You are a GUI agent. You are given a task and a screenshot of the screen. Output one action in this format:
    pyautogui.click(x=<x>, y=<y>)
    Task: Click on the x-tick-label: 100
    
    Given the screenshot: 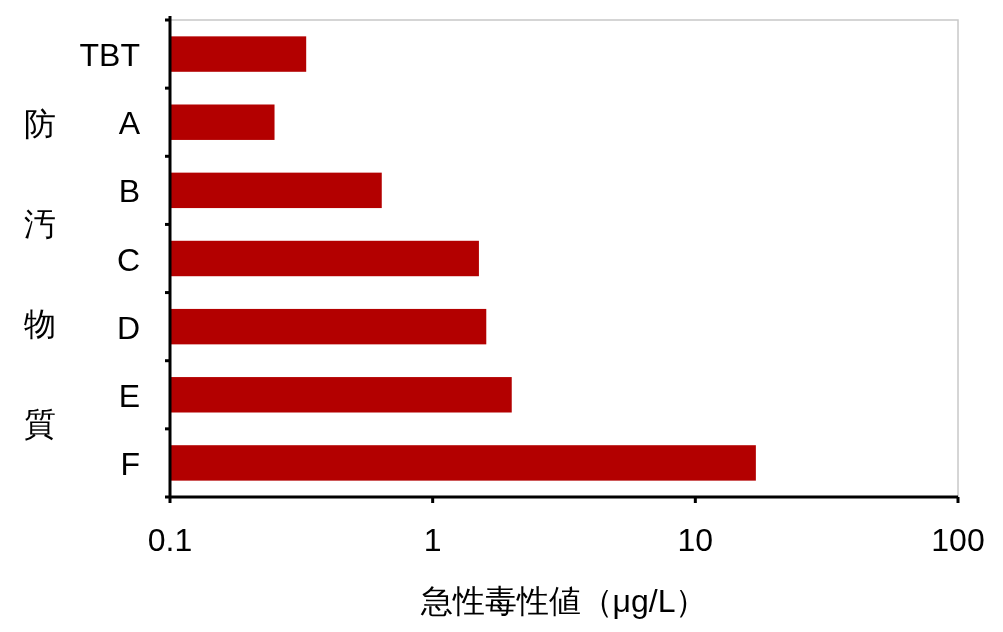 What is the action you would take?
    pyautogui.click(x=958, y=540)
    